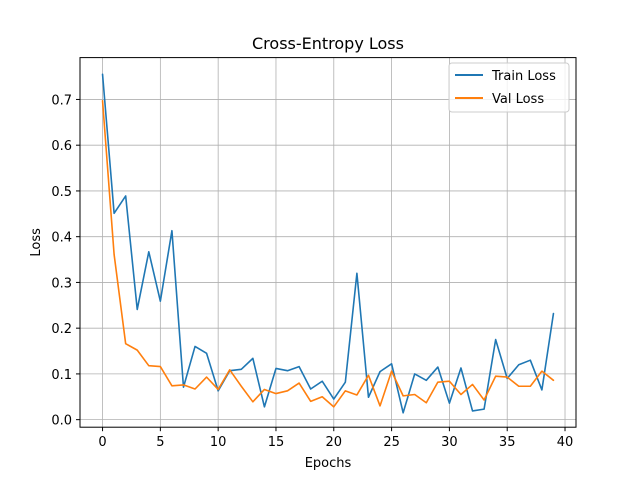  What do you see at coordinates (507, 442) in the screenshot?
I see `x-tick-label: 35` at bounding box center [507, 442].